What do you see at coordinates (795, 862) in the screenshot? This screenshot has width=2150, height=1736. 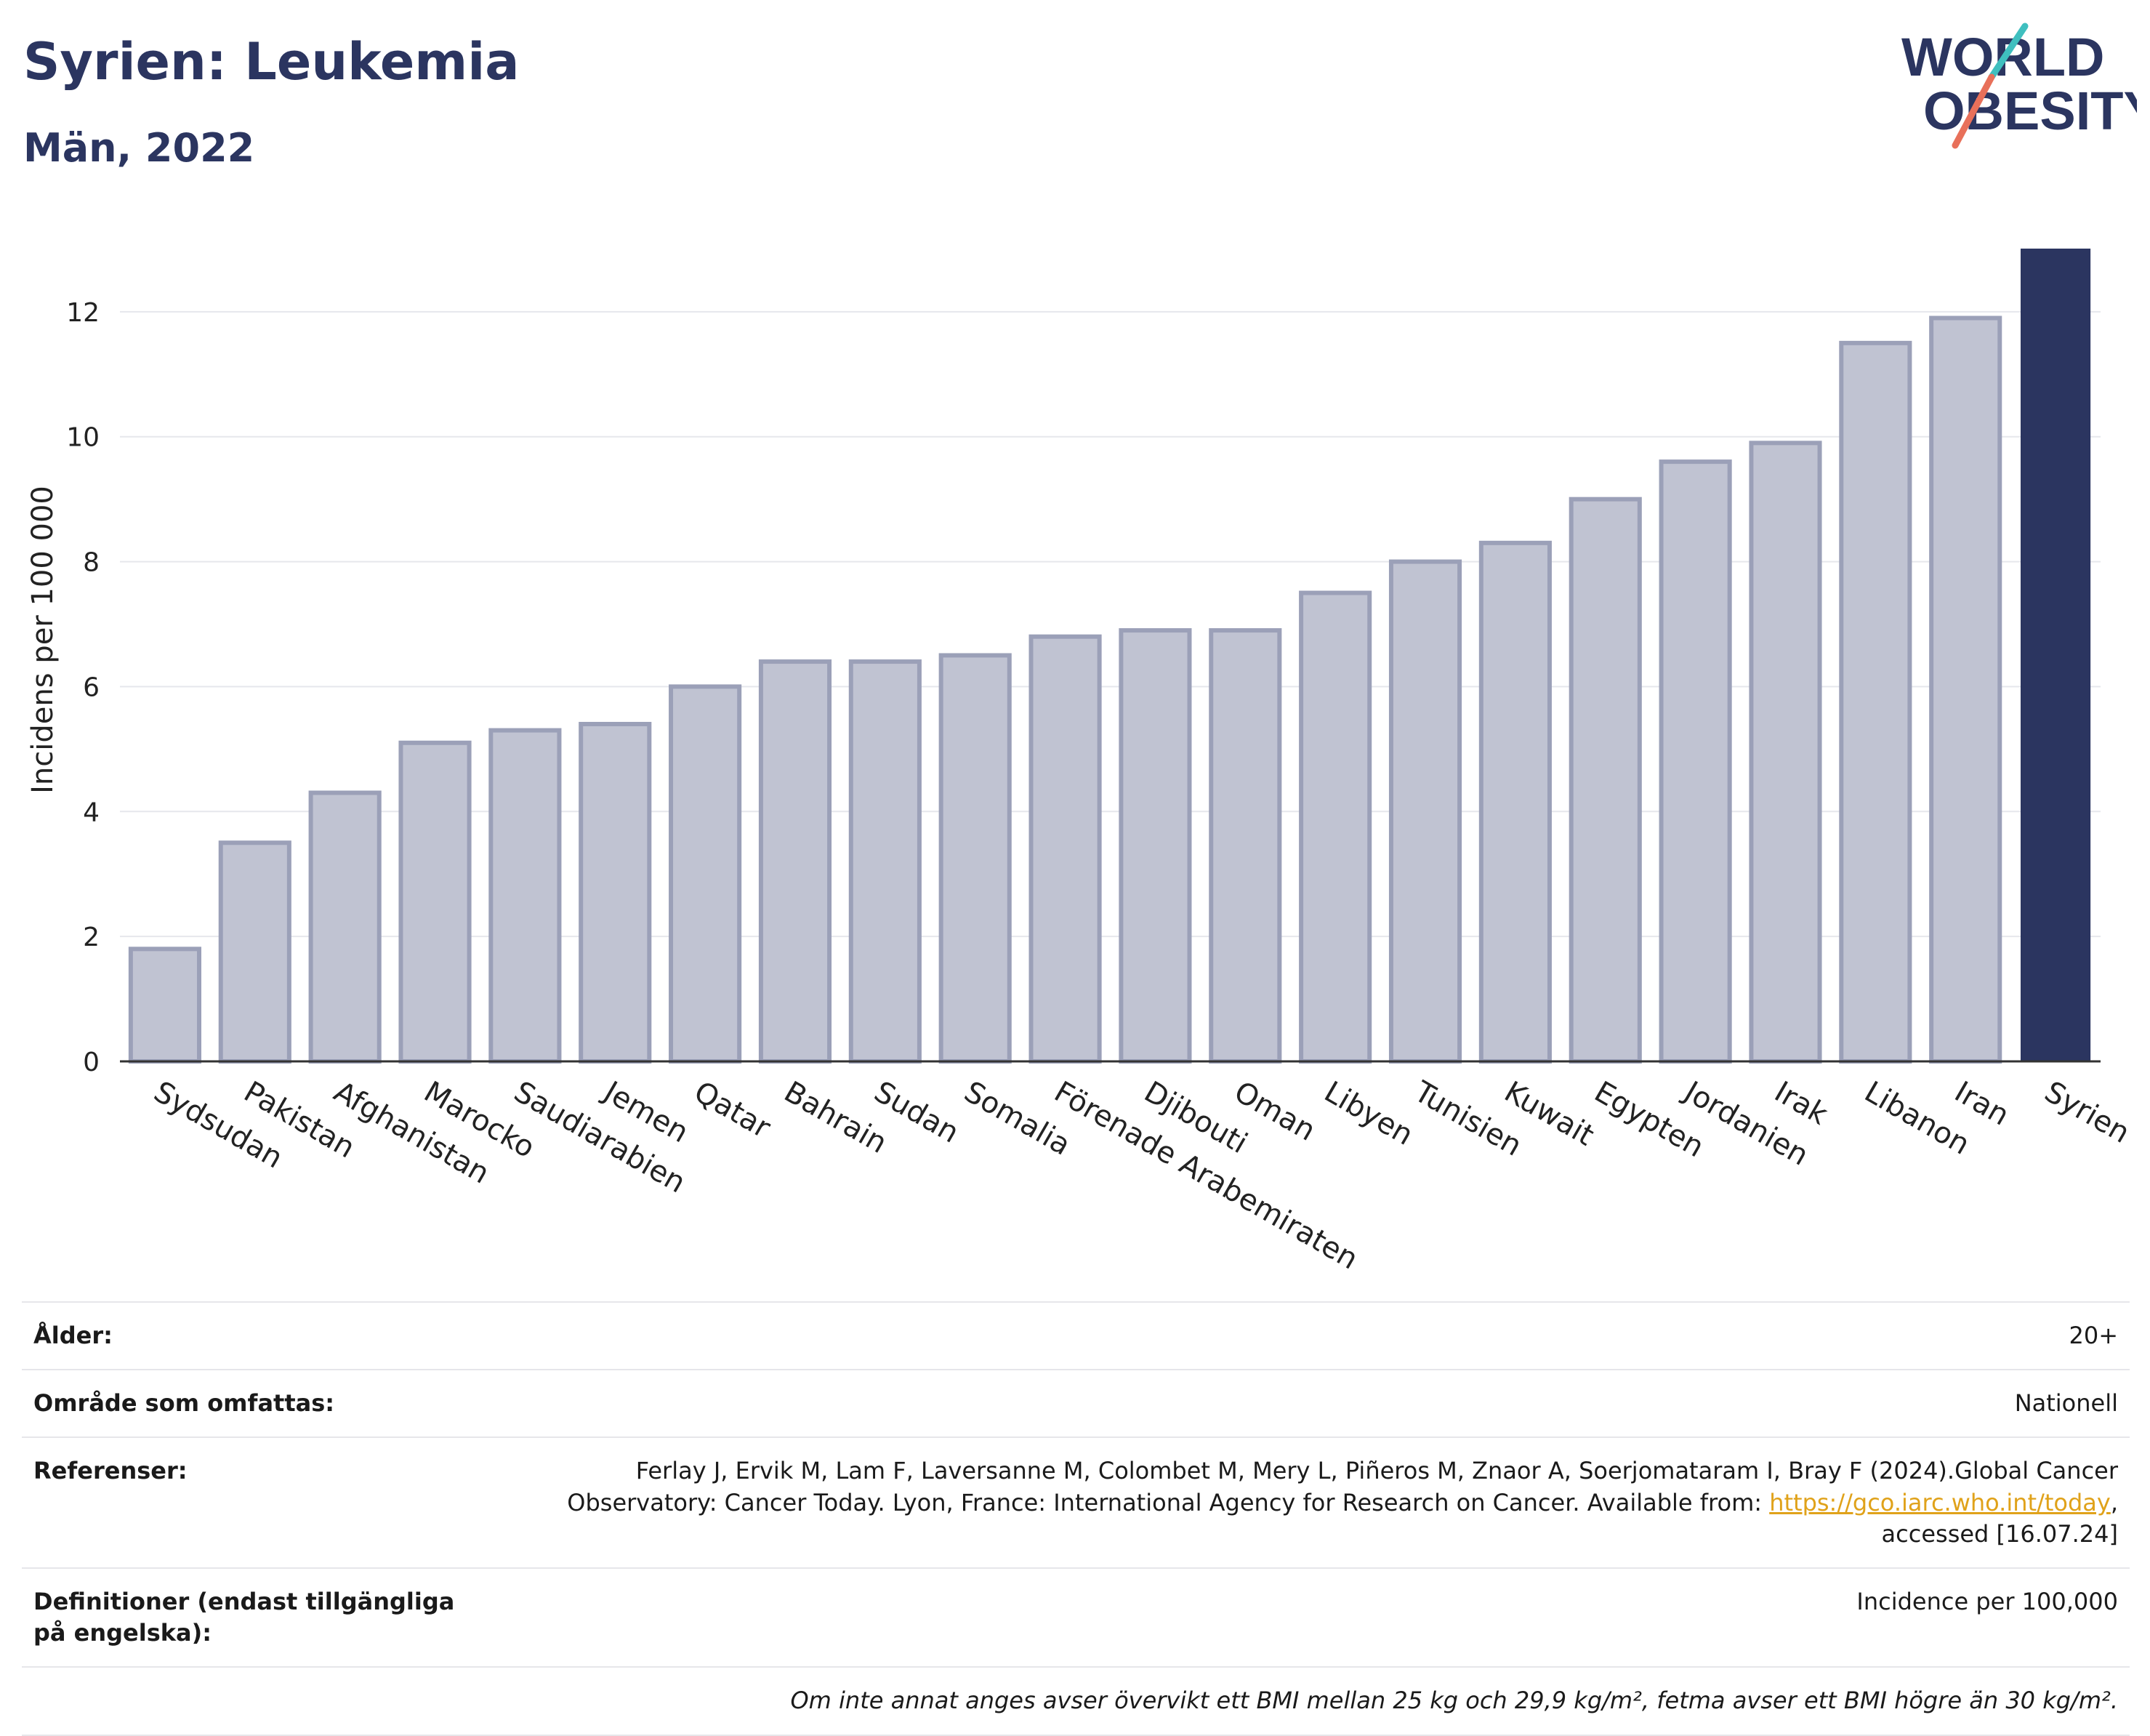 I see `bar-bahrain` at bounding box center [795, 862].